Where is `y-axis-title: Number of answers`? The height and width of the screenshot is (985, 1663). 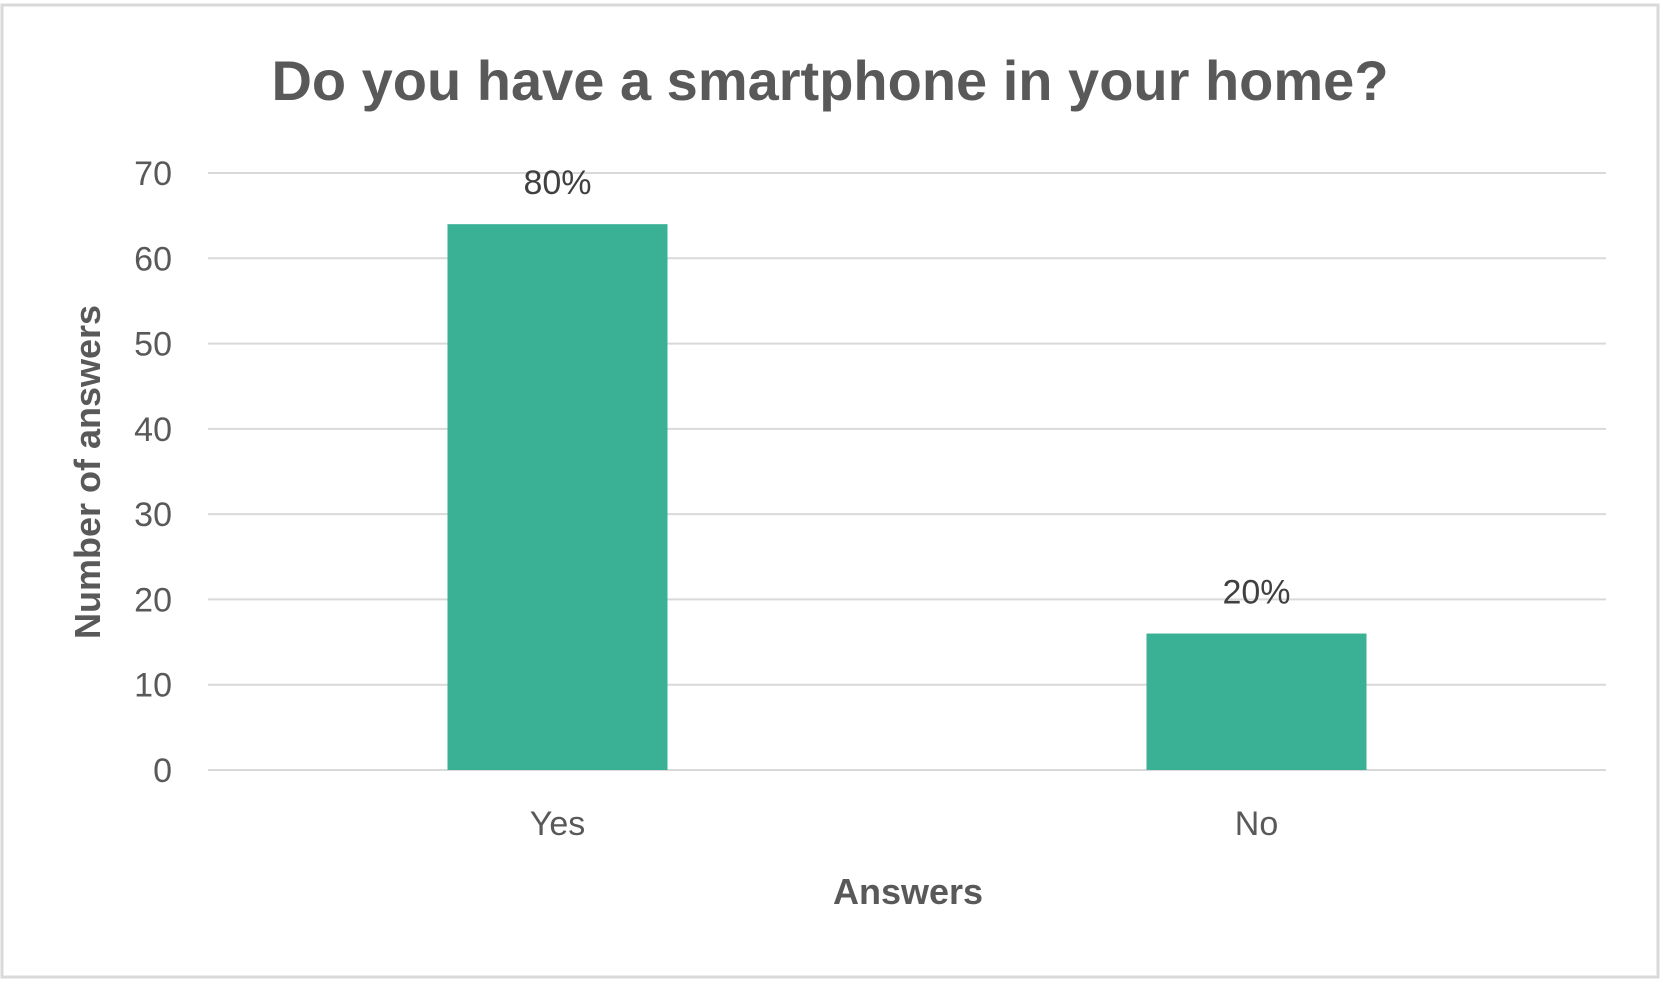 y-axis-title: Number of answers is located at coordinates (87, 472).